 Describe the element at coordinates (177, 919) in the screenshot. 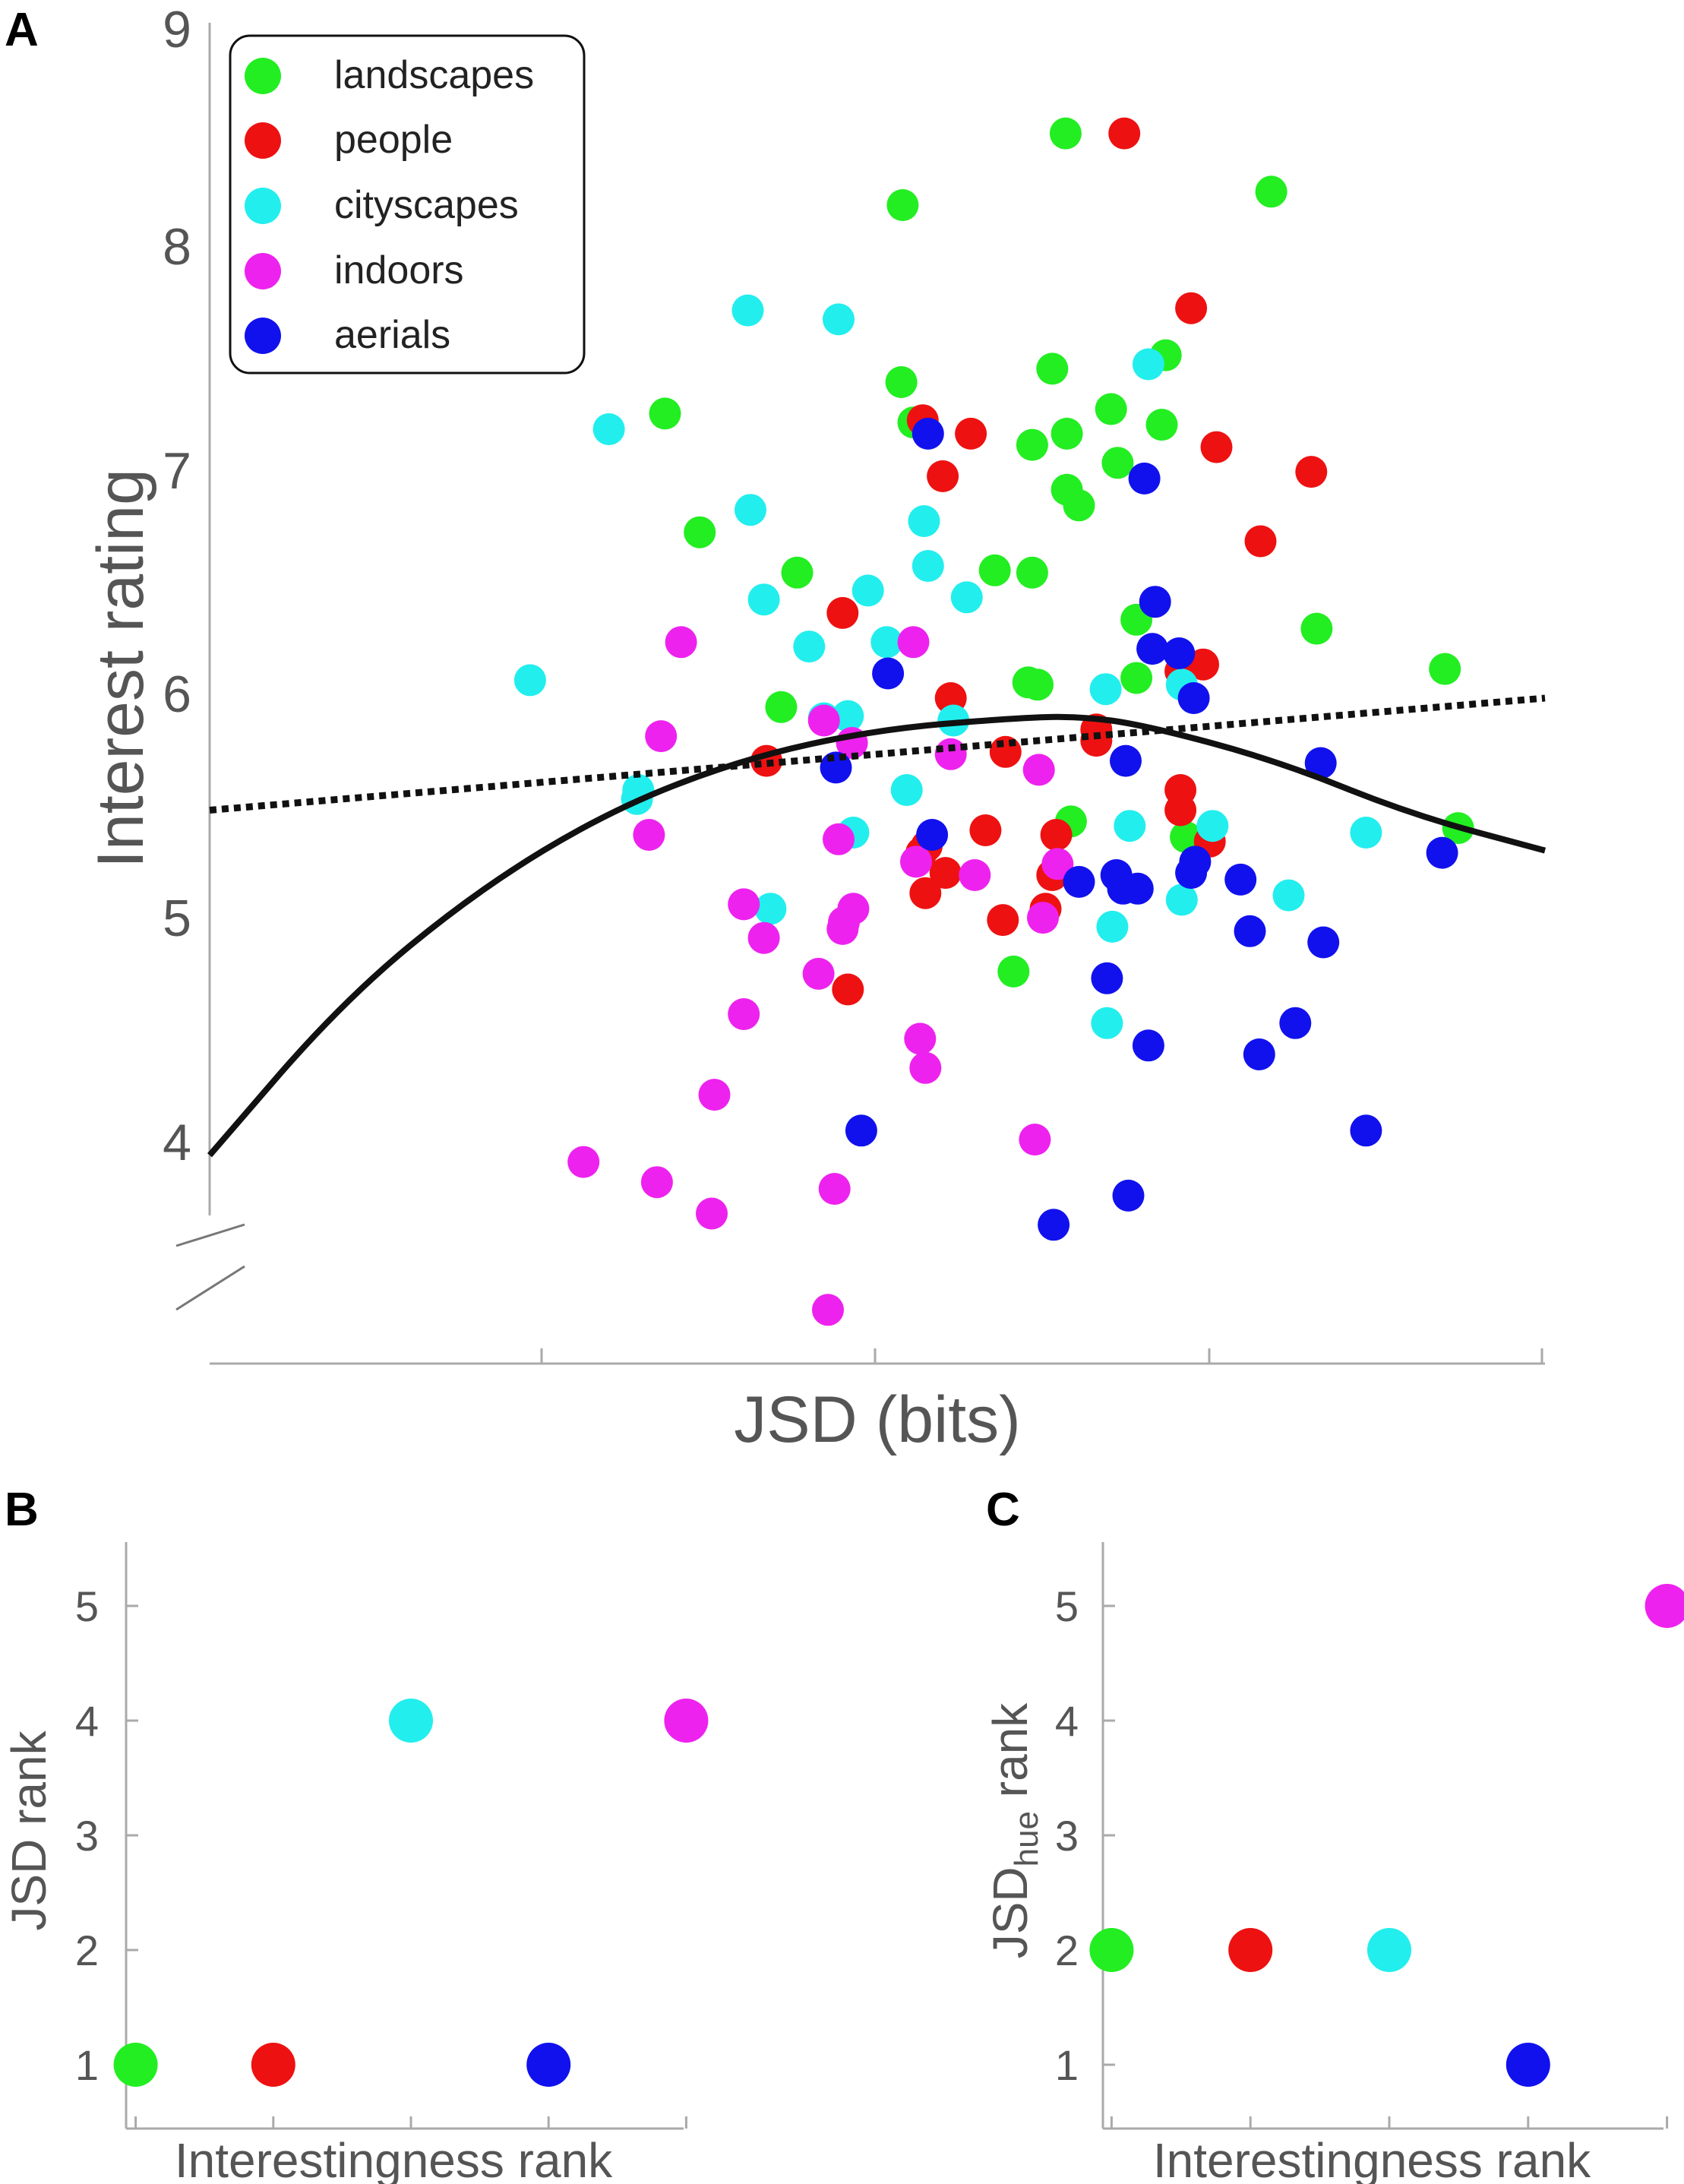

I see `panel-a-y-tick-label: 5` at that location.